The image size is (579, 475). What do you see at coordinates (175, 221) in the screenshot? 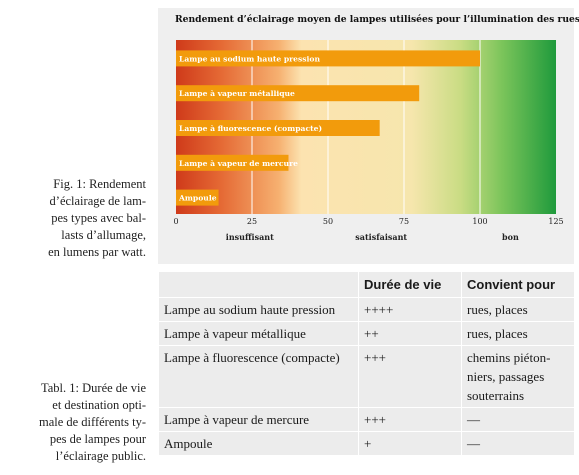
I see `x-tick-label: 0` at bounding box center [175, 221].